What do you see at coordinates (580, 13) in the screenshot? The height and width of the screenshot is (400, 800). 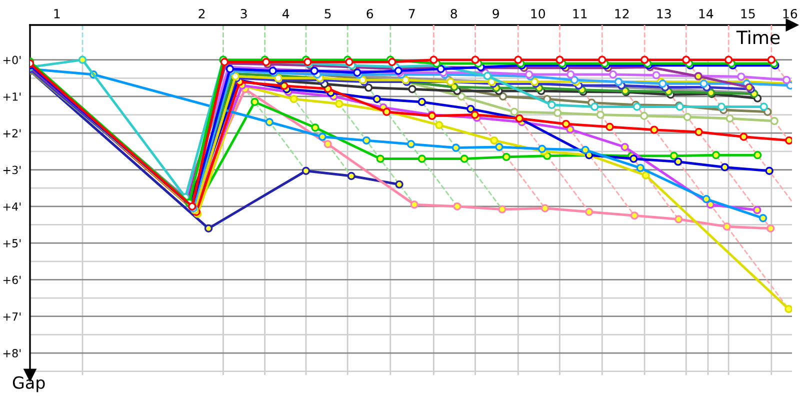 I see `x-tick-label: 11` at bounding box center [580, 13].